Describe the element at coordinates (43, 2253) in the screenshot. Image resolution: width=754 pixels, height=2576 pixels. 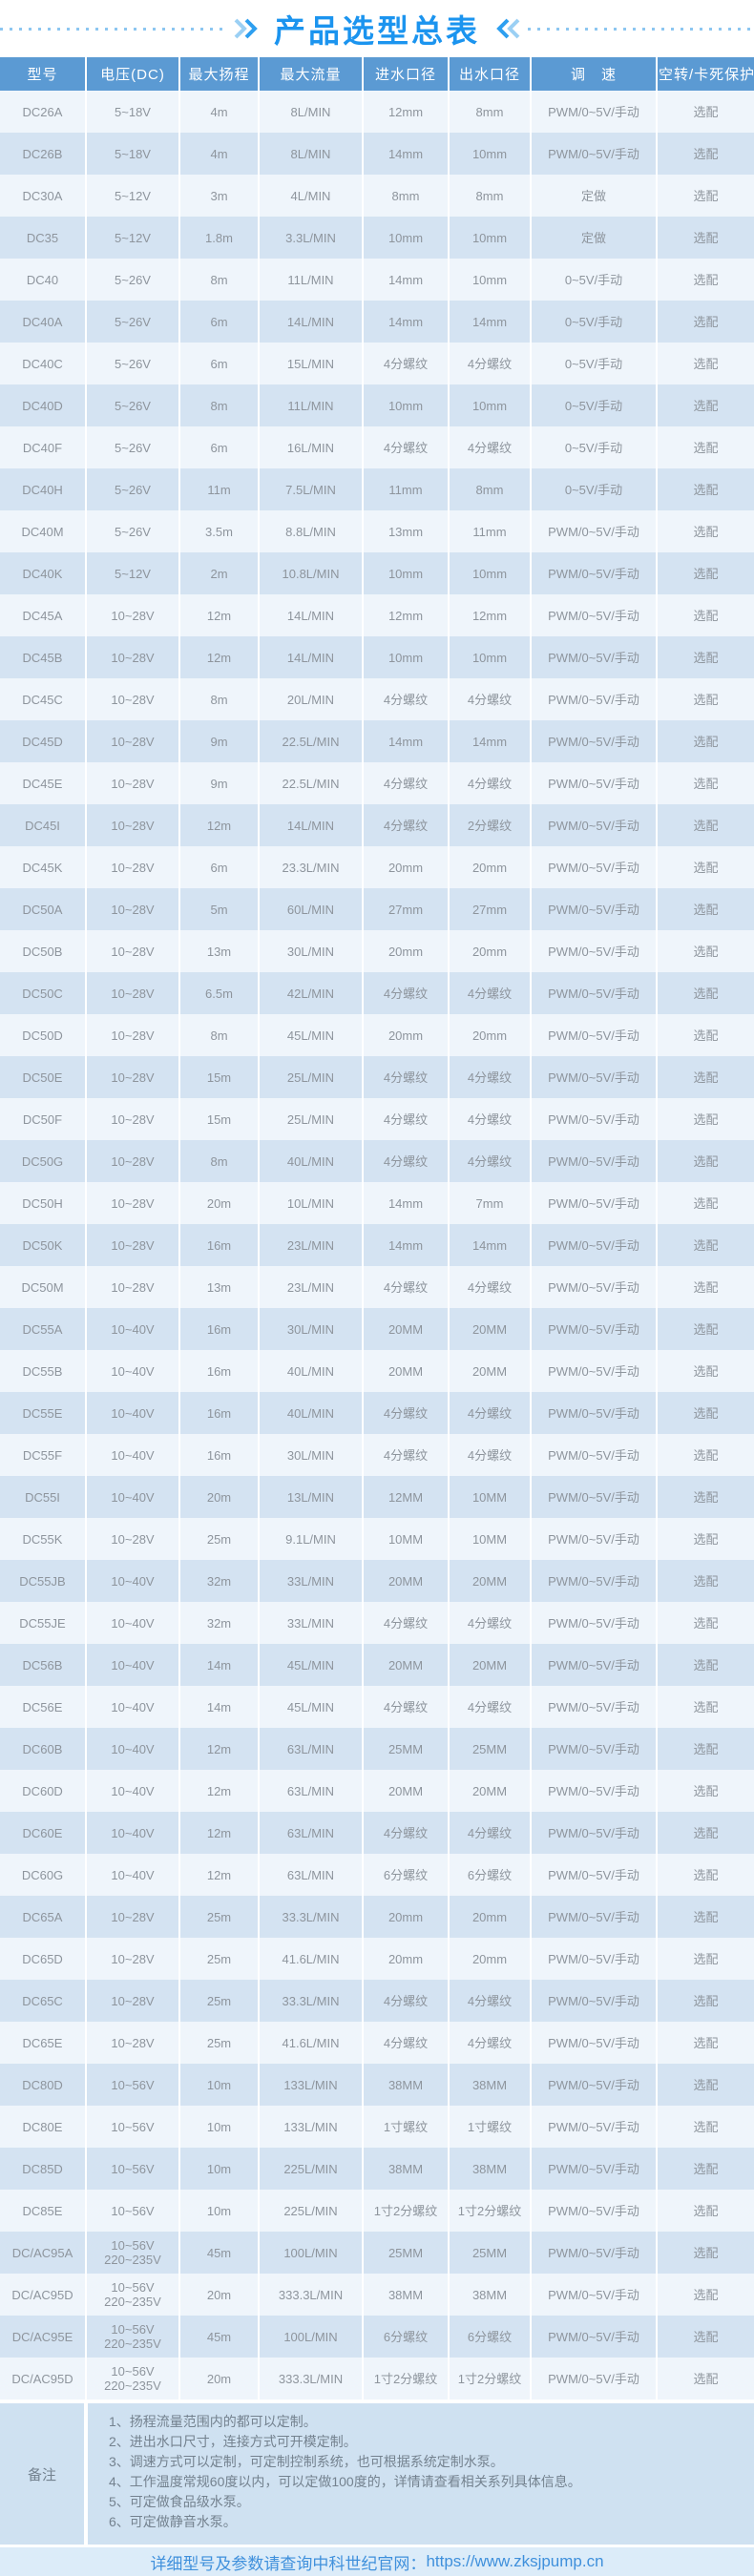
I see `cell-model: DC/AC95A` at that location.